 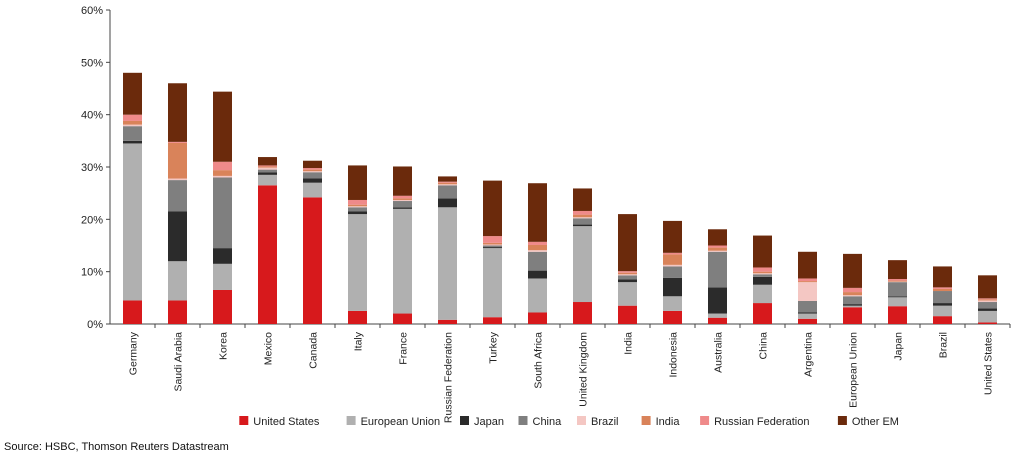 What do you see at coordinates (761, 422) in the screenshot?
I see `legend-label: Russian Federation` at bounding box center [761, 422].